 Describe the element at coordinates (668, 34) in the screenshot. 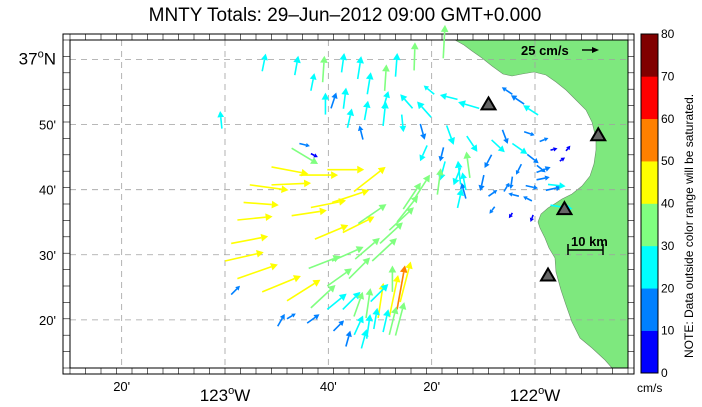

I see `colorbar-tick-0: 80` at that location.